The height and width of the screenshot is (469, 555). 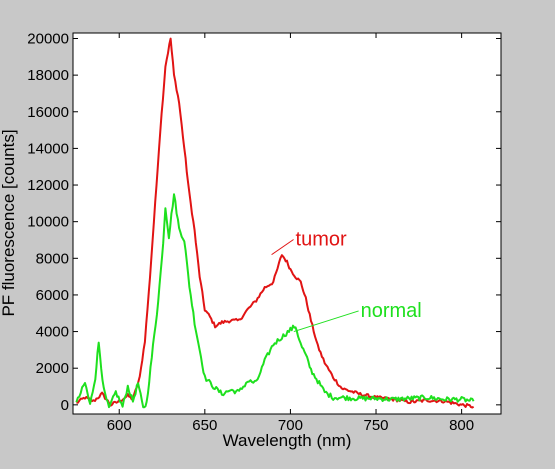 What do you see at coordinates (326, 321) in the screenshot?
I see `annotation-leader-normal` at bounding box center [326, 321].